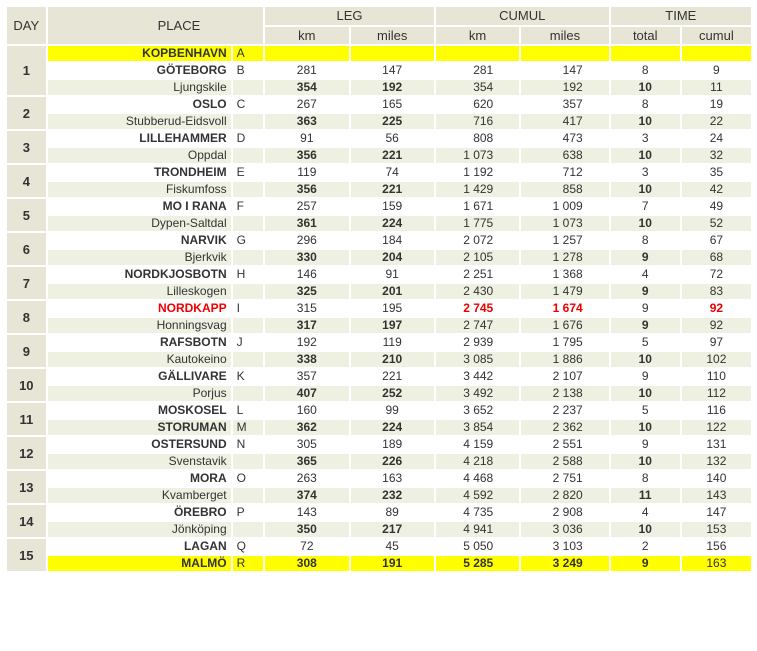  What do you see at coordinates (307, 410) in the screenshot?
I see `leg-km: 160` at bounding box center [307, 410].